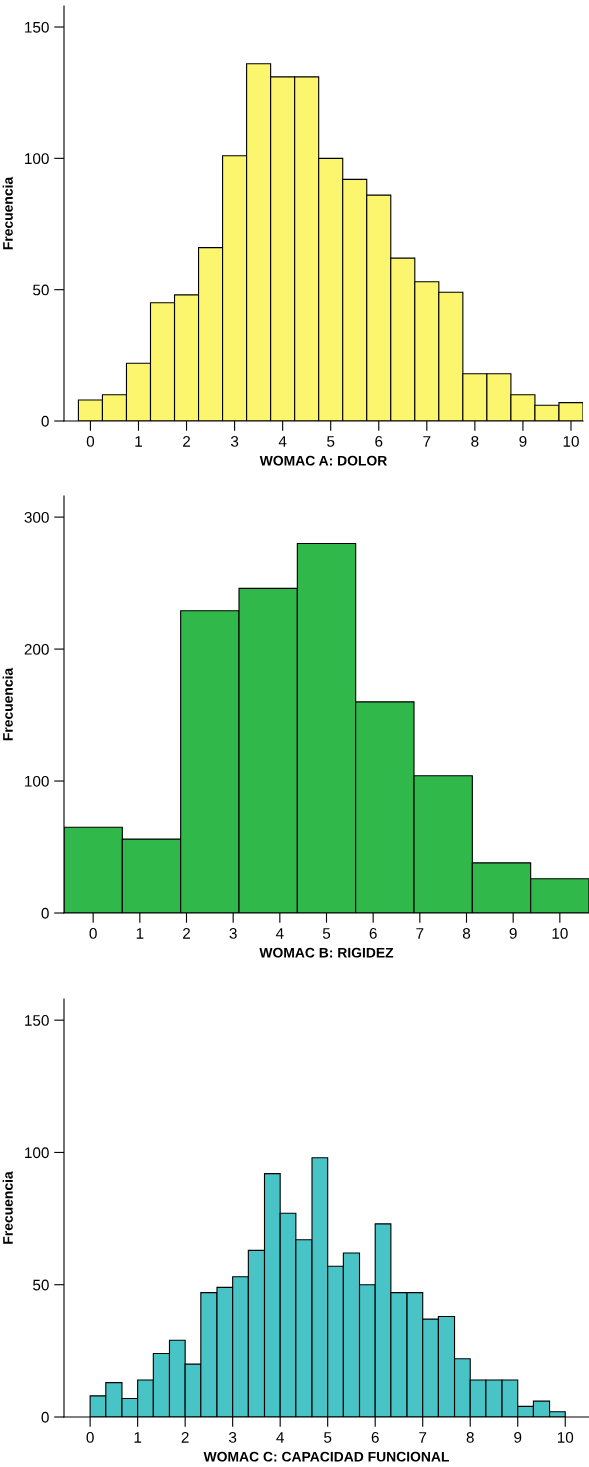  Describe the element at coordinates (36, 649) in the screenshot. I see `y-tick-label: 200` at that location.